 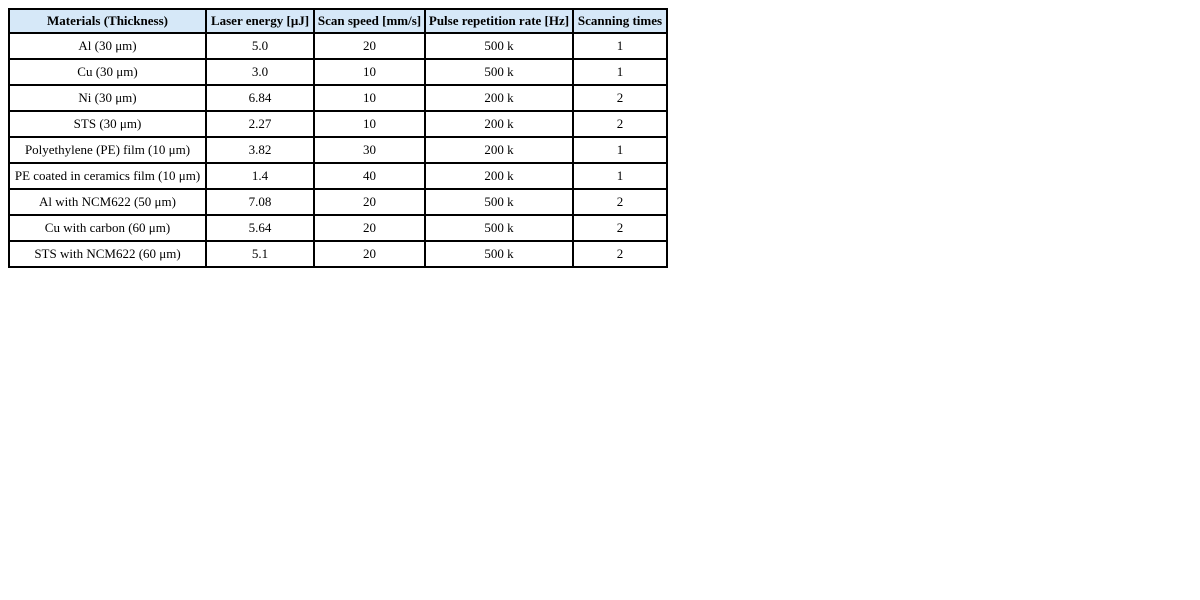 I want to click on table-row: Cu with carbon (60 μm) 5.64 20 500 k 2, so click(x=338, y=228).